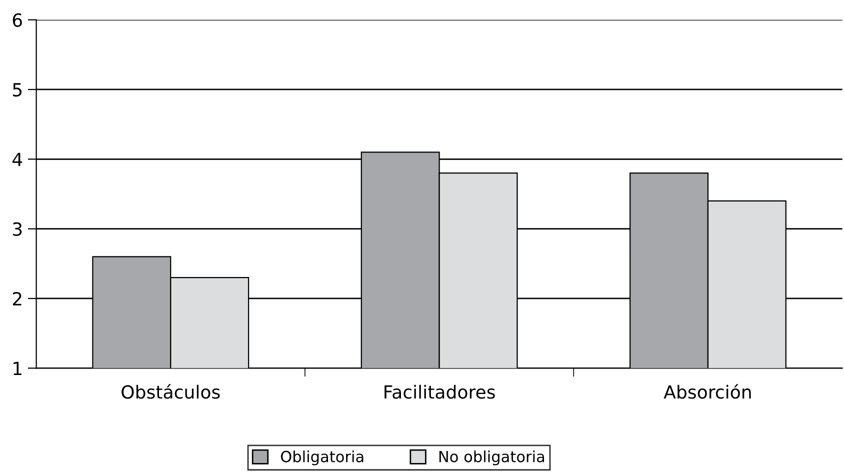  I want to click on y-tick-label: 3, so click(17, 229).